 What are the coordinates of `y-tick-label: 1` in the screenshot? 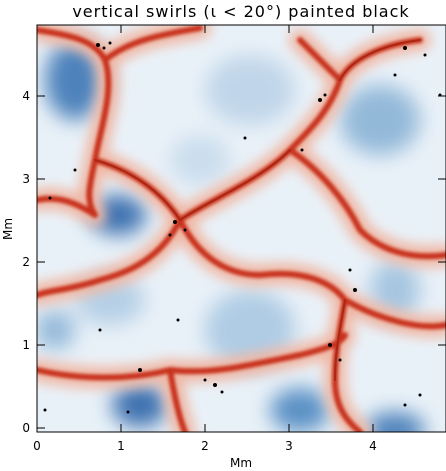 It's located at (26, 345).